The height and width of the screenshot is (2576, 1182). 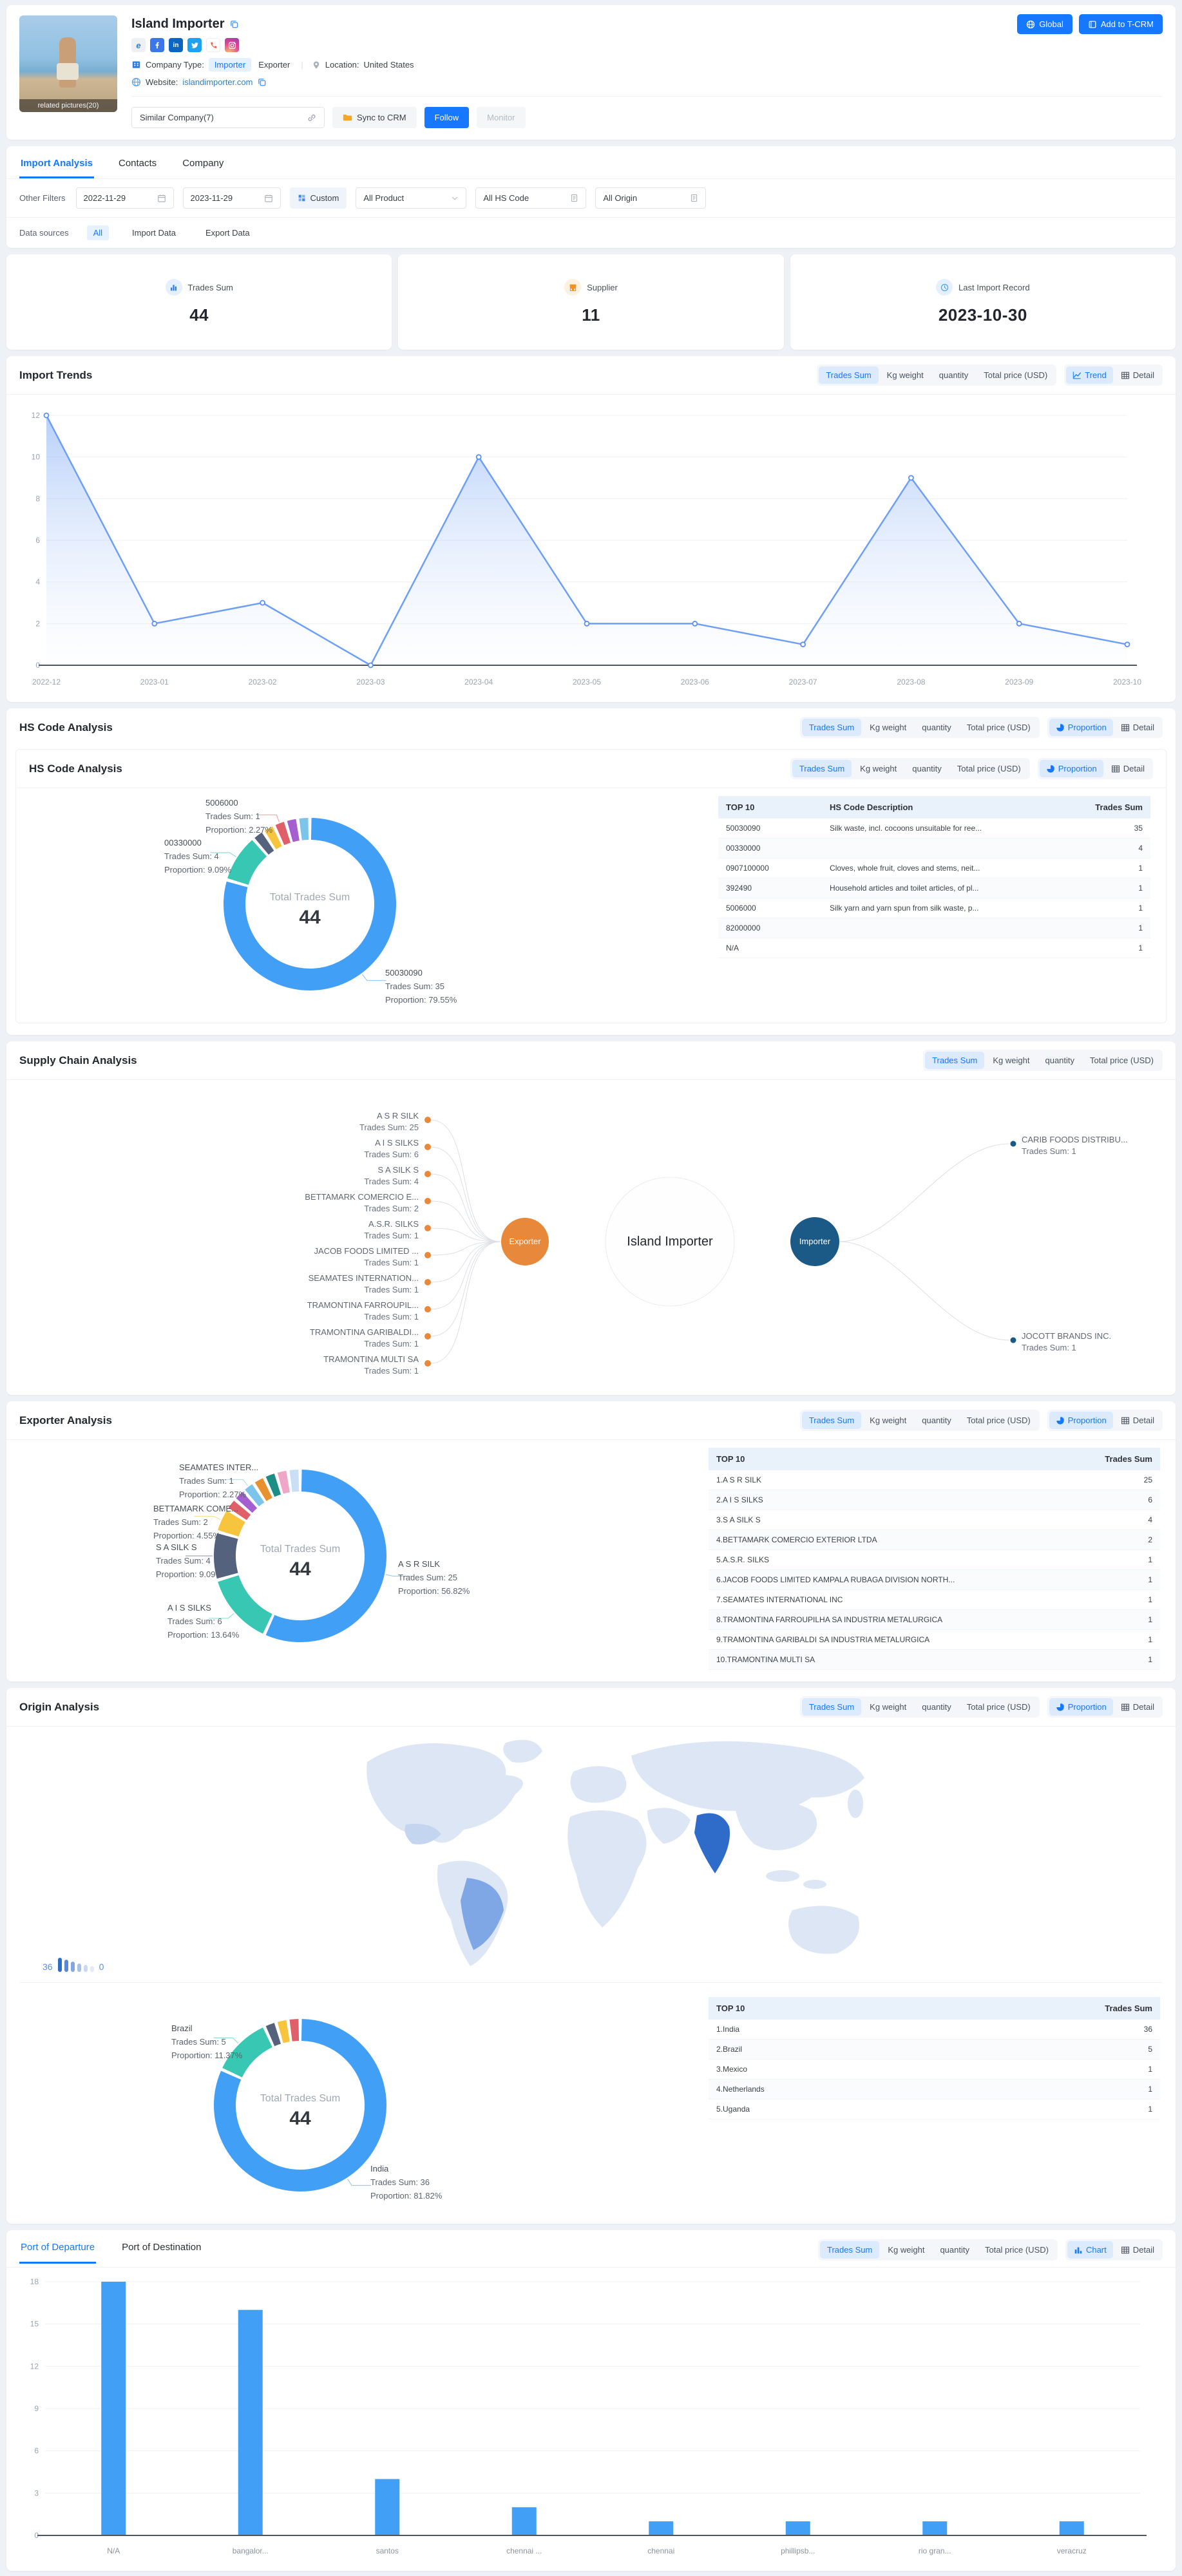 What do you see at coordinates (162, 2247) in the screenshot?
I see `tab-port-of-destination: Port of Destination` at bounding box center [162, 2247].